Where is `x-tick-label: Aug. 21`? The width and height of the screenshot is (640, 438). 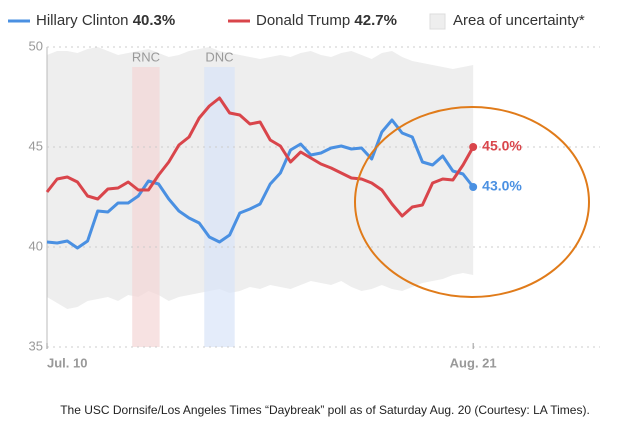
x-tick-label: Aug. 21 is located at coordinates (473, 362).